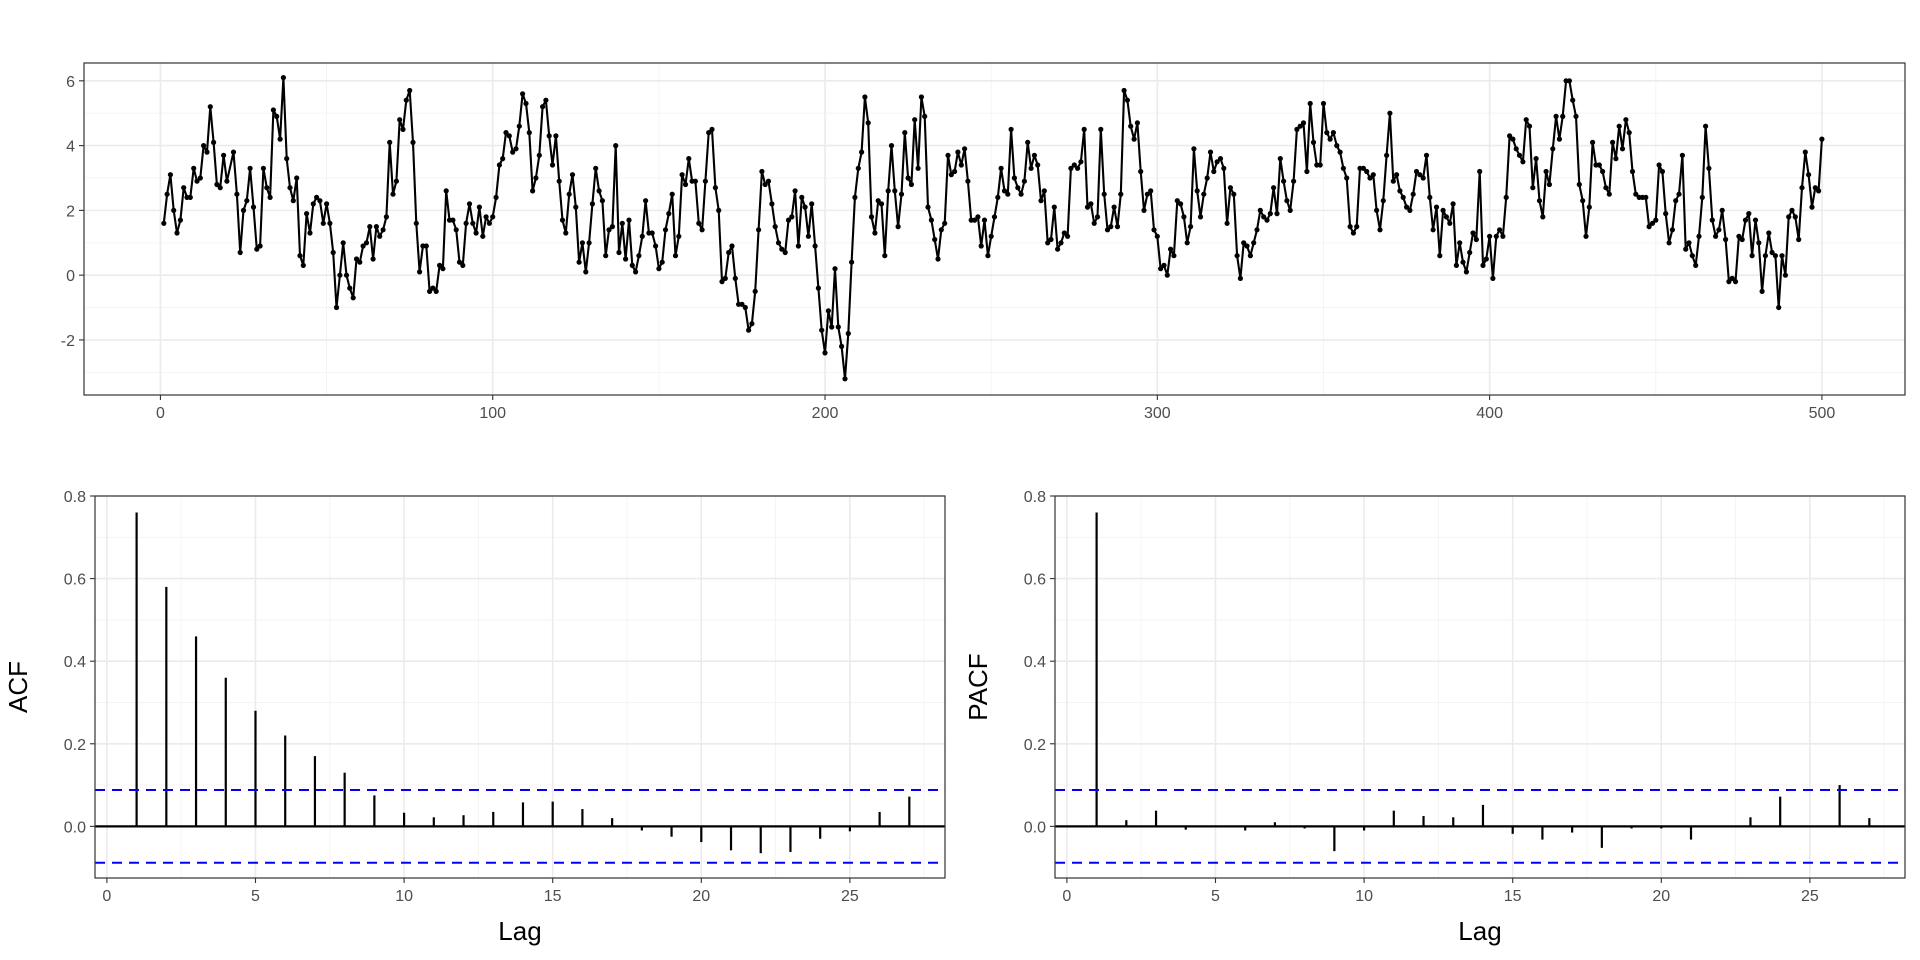  What do you see at coordinates (1513, 896) in the screenshot?
I see `x-tick-label: 15` at bounding box center [1513, 896].